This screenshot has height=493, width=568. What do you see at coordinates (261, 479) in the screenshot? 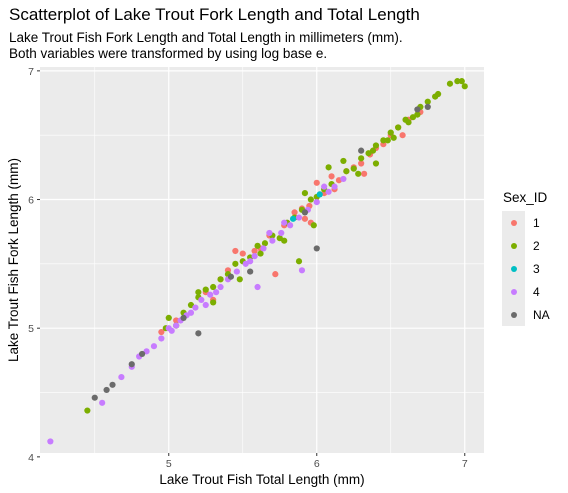
I see `x-axis-label: Lake Trout Fish Total Length (mm)` at bounding box center [261, 479].